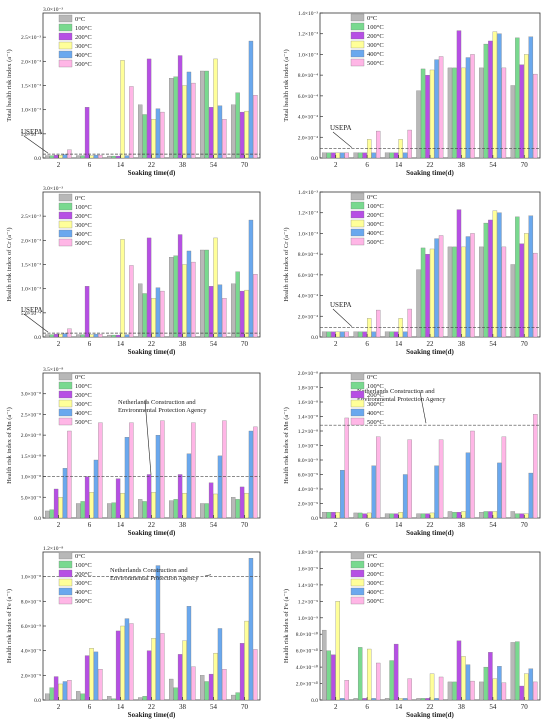 The width and height of the screenshot is (550, 721). Describe the element at coordinates (152, 715) in the screenshot. I see `x-axis-label: Soaking time(d)` at that location.